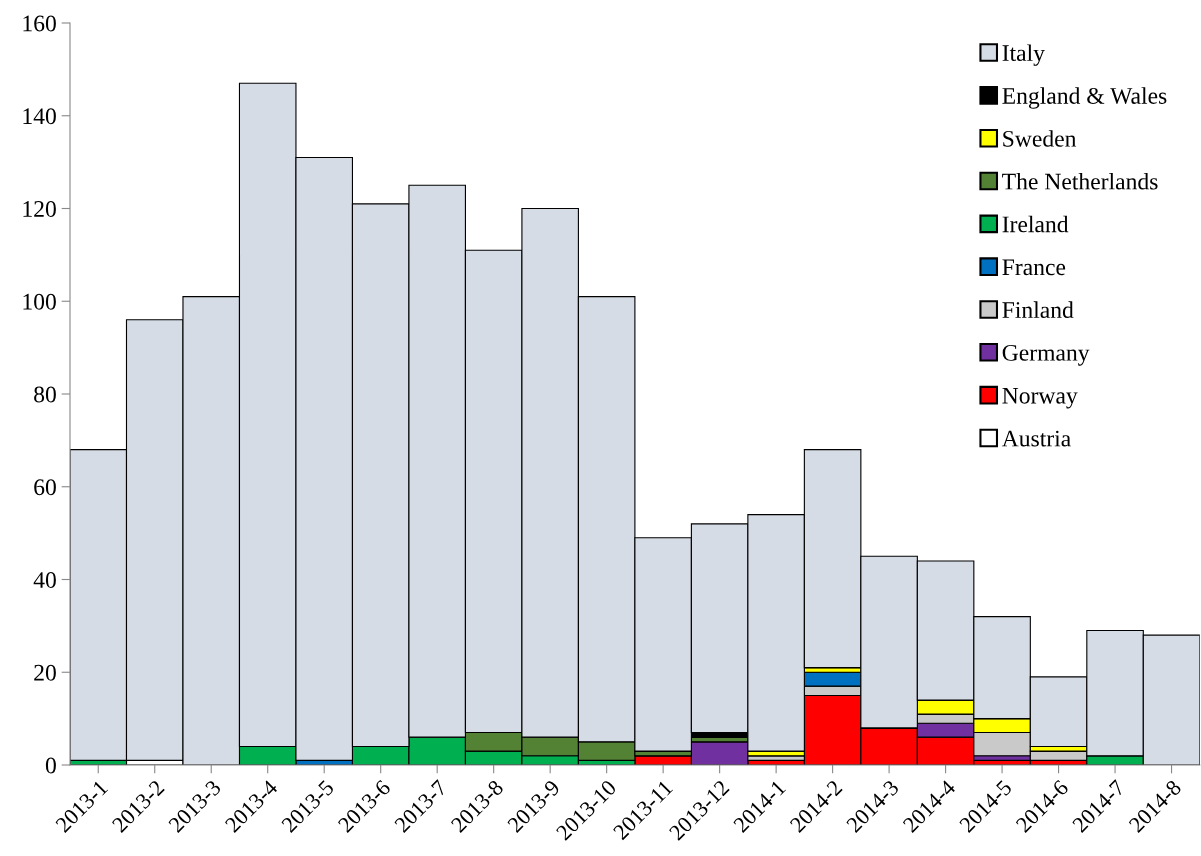  What do you see at coordinates (45, 672) in the screenshot?
I see `y-tick-label: 20` at bounding box center [45, 672].